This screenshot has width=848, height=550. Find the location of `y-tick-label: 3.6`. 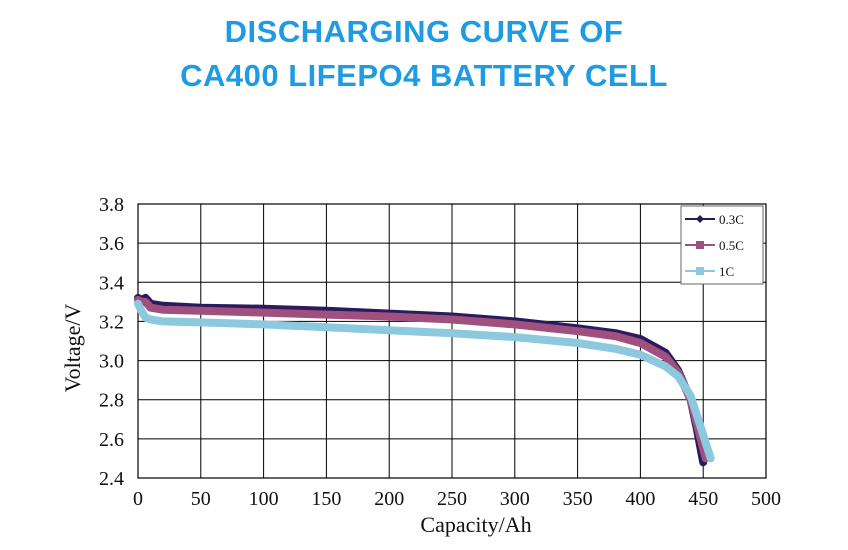

y-tick-label: 3.6 is located at coordinates (111, 244).